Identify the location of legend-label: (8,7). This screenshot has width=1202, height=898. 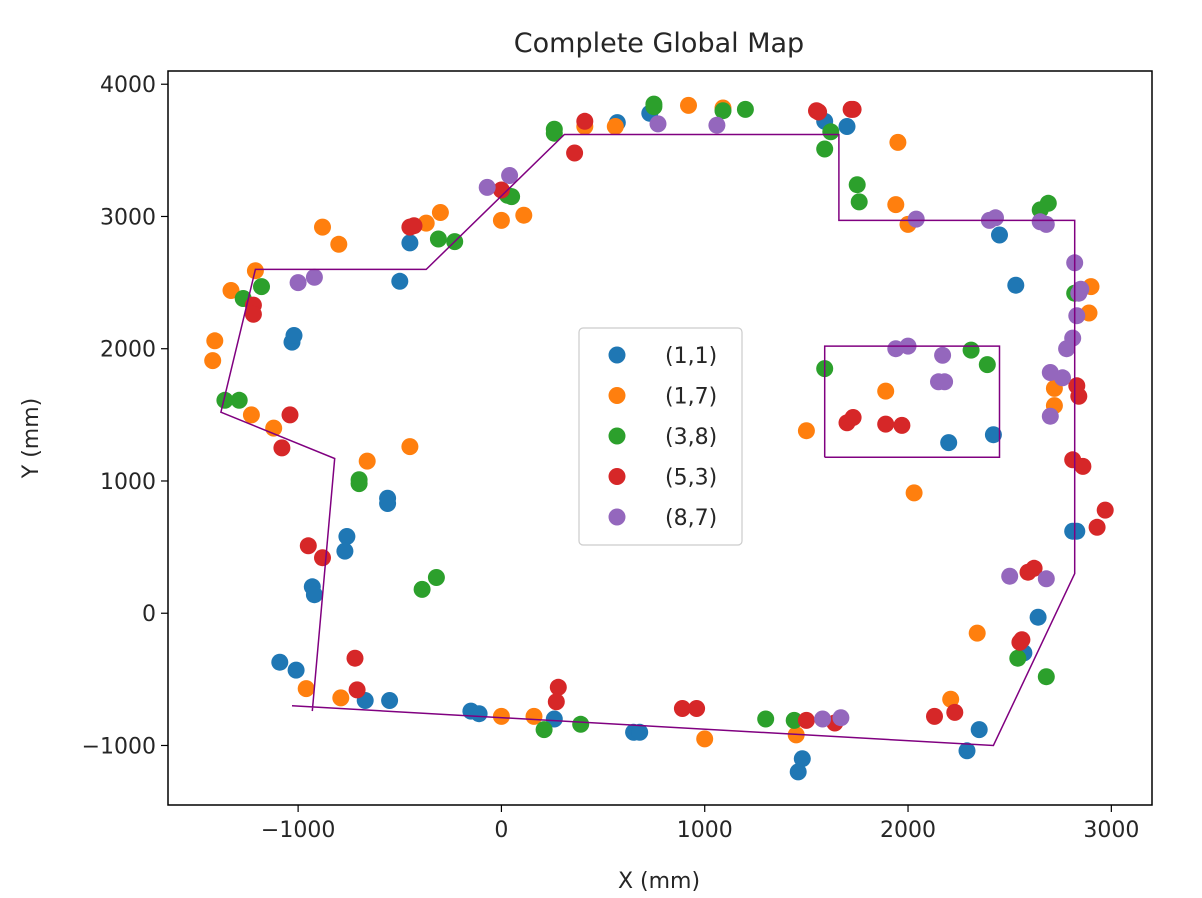
(691, 518).